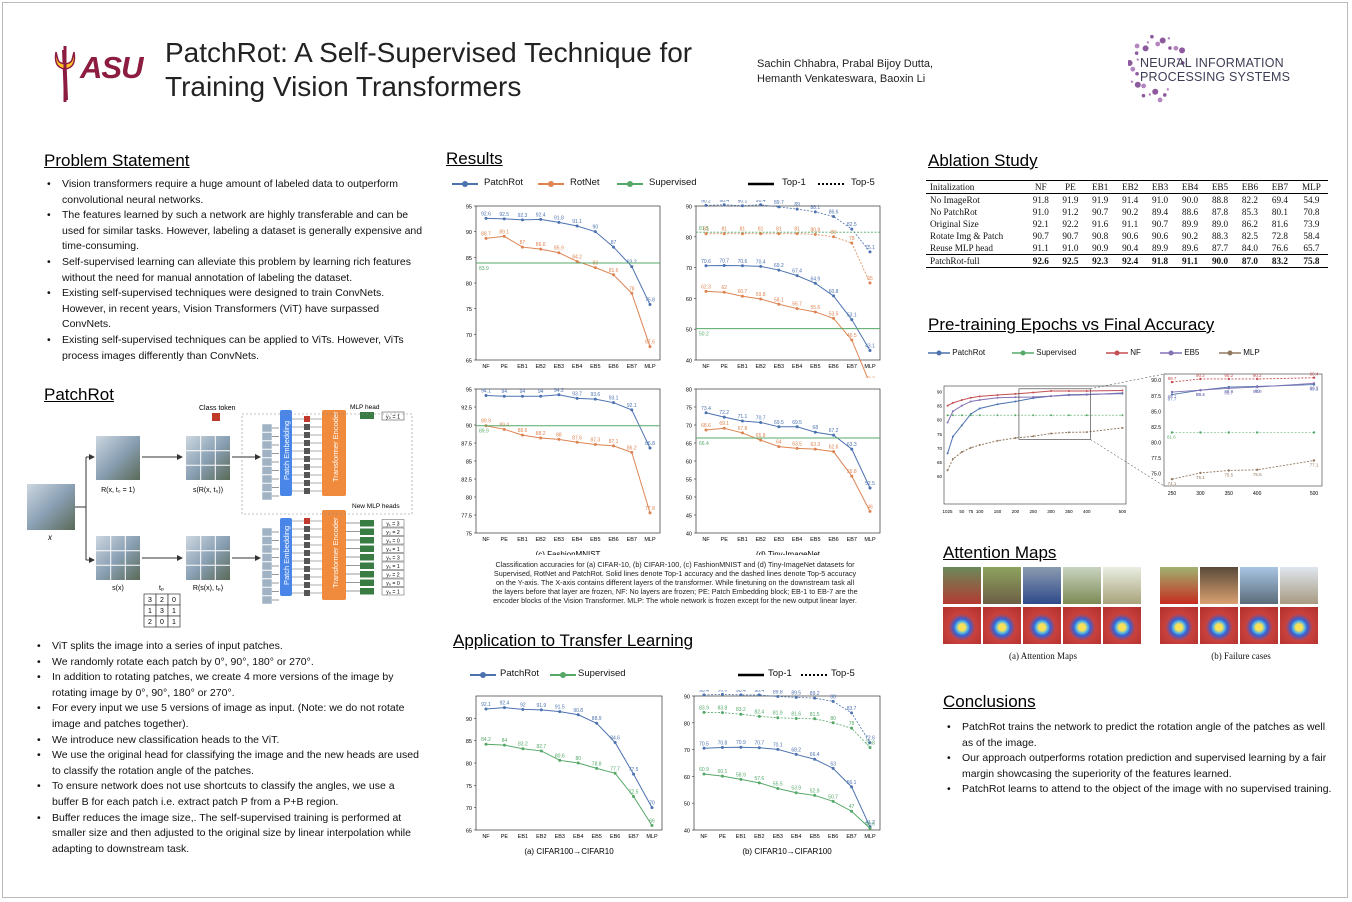 This screenshot has width=1352, height=902. What do you see at coordinates (724, 424) in the screenshot?
I see `data-label: 69.1` at bounding box center [724, 424].